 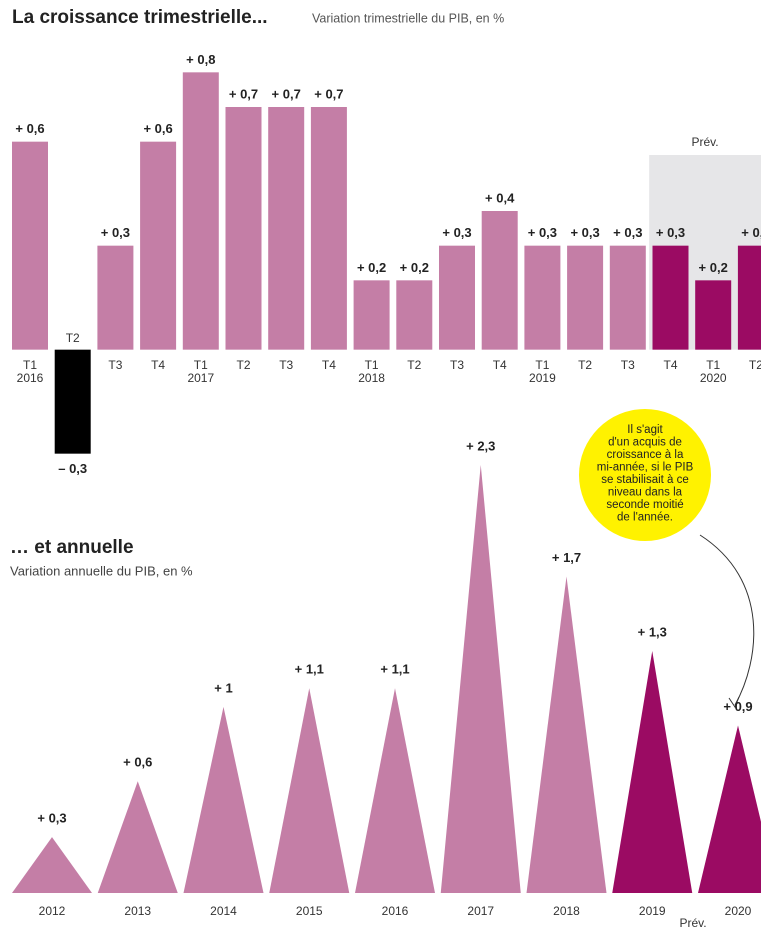 I want to click on x-tick-label: 2012, so click(x=52, y=911).